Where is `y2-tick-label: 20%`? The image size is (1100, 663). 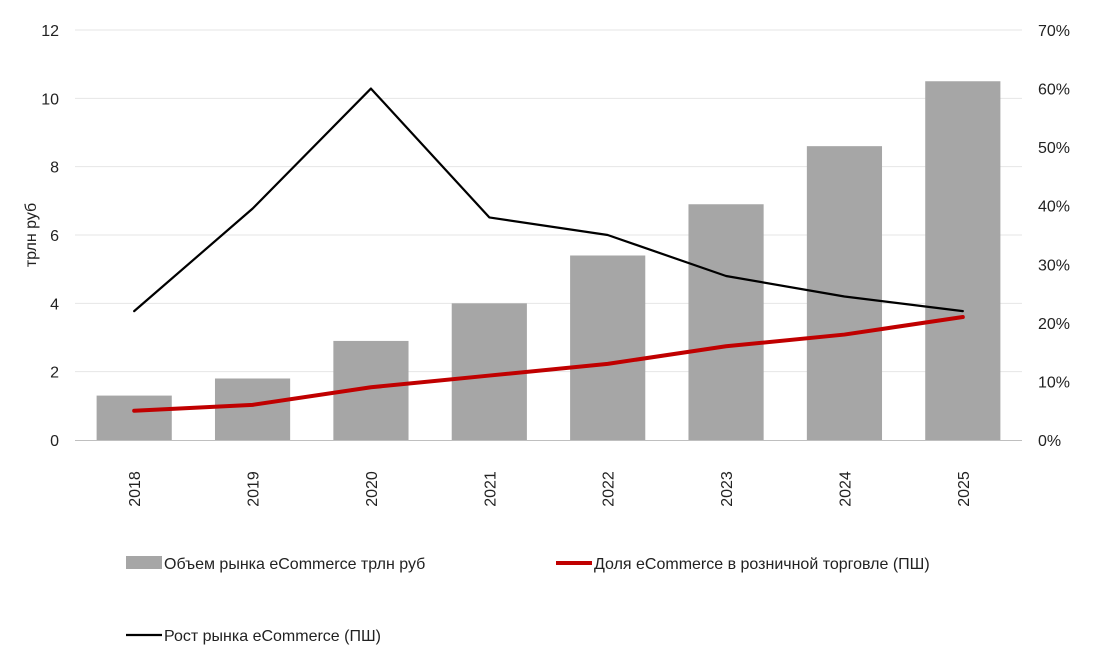 y2-tick-label: 20% is located at coordinates (1054, 324).